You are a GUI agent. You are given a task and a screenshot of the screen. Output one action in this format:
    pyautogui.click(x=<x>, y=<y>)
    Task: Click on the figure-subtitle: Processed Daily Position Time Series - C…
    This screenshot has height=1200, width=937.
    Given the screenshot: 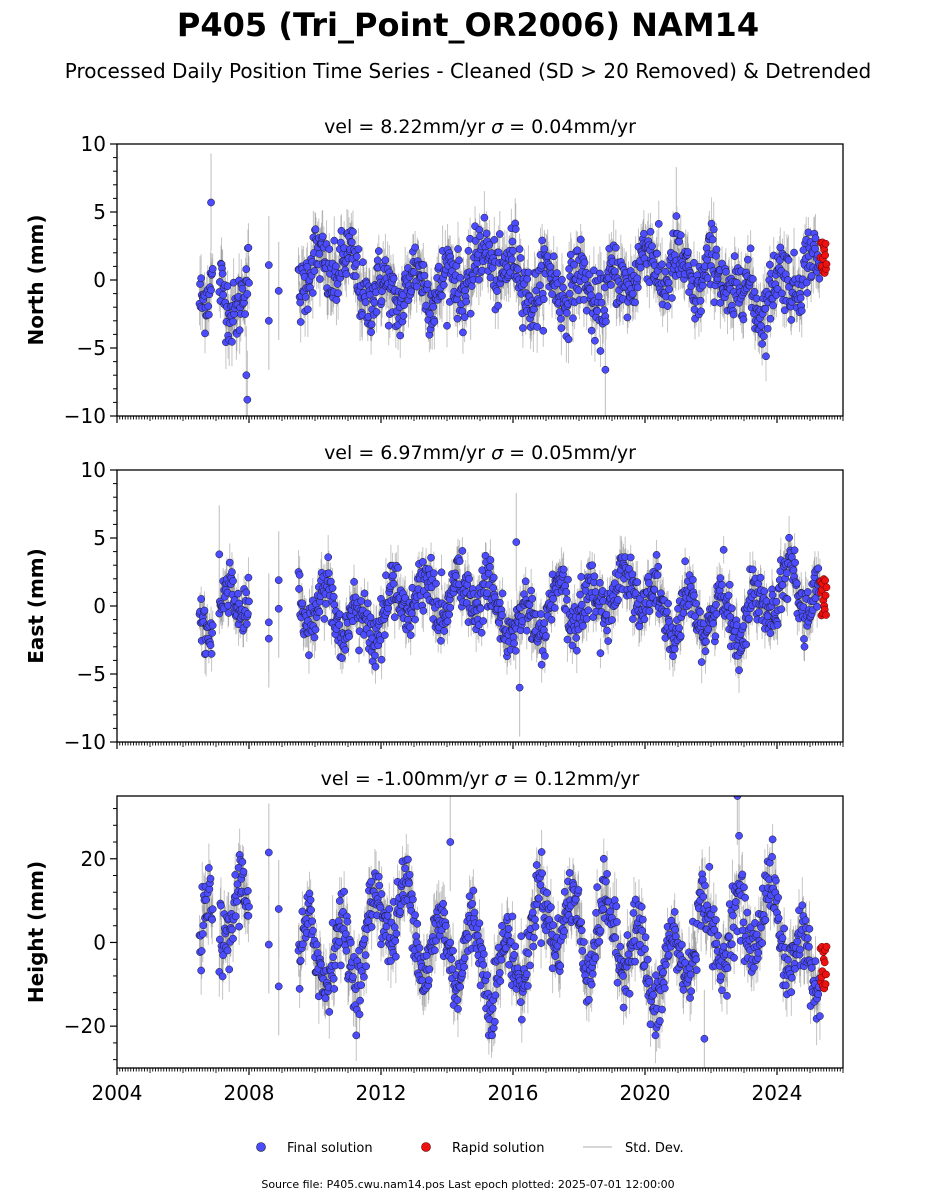 What is the action you would take?
    pyautogui.click(x=468, y=71)
    